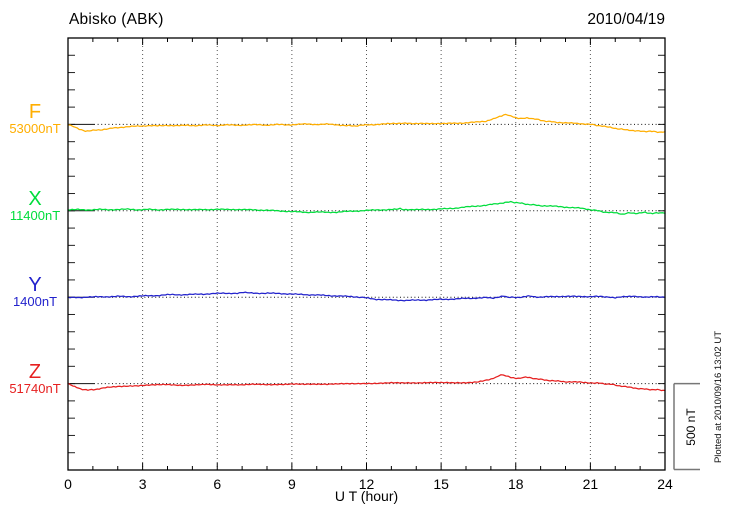 The width and height of the screenshot is (730, 520). I want to click on x-tick-label-24: 24, so click(665, 484).